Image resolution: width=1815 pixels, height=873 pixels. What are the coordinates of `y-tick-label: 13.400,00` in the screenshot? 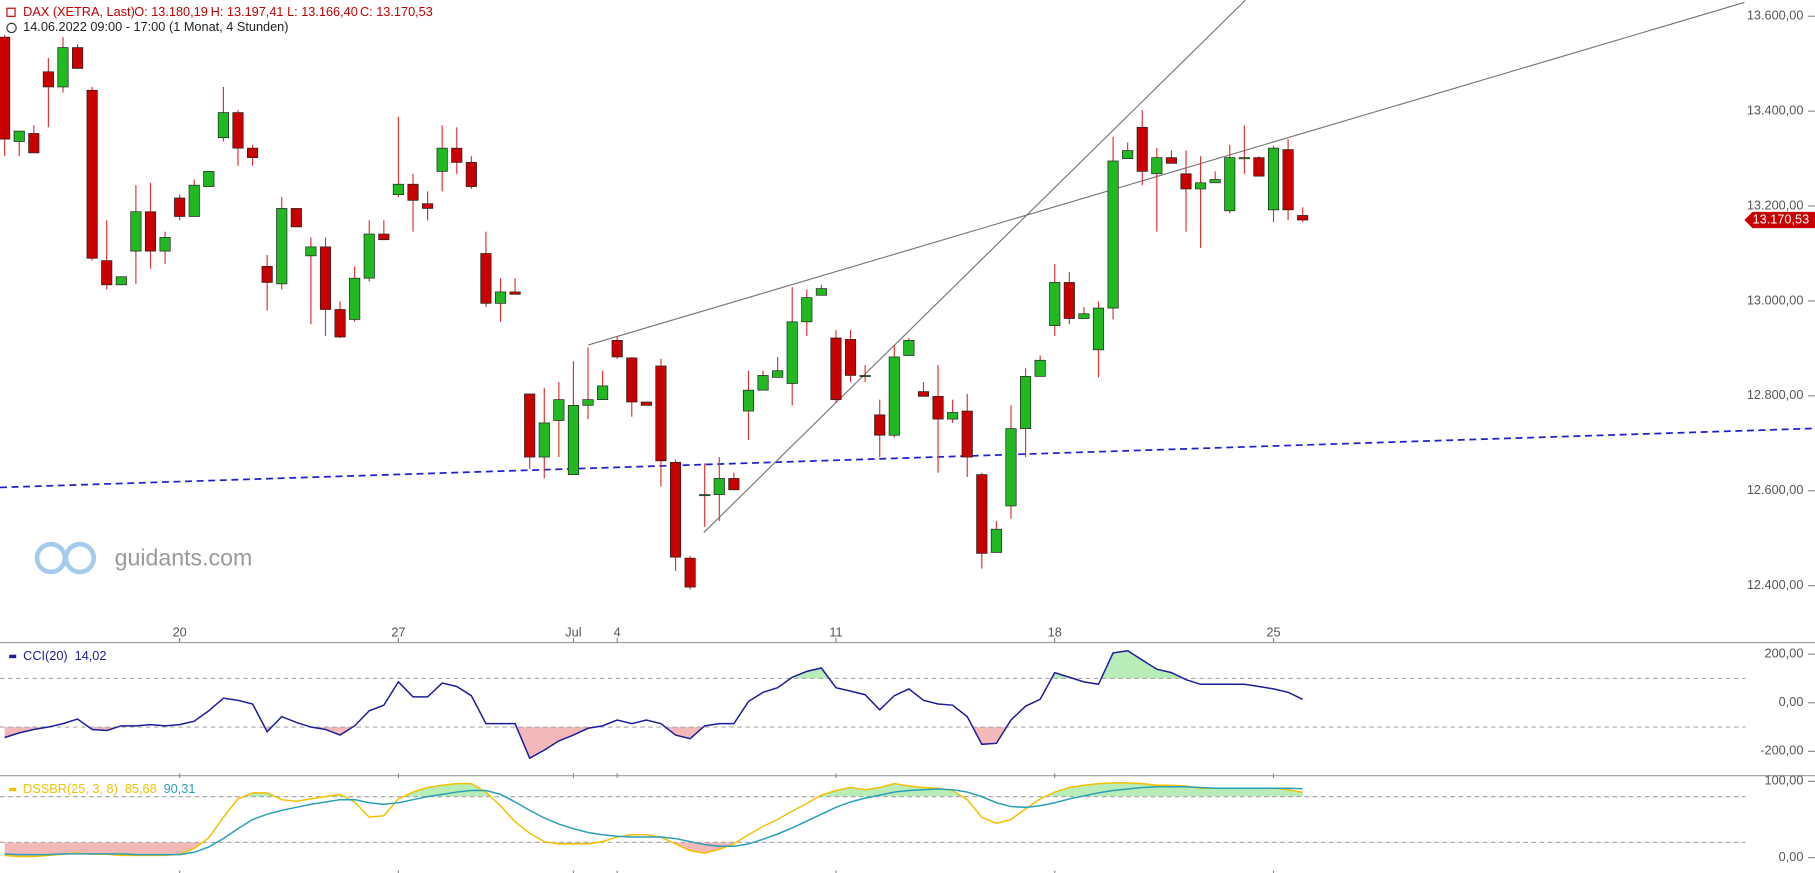 It's located at (1775, 110).